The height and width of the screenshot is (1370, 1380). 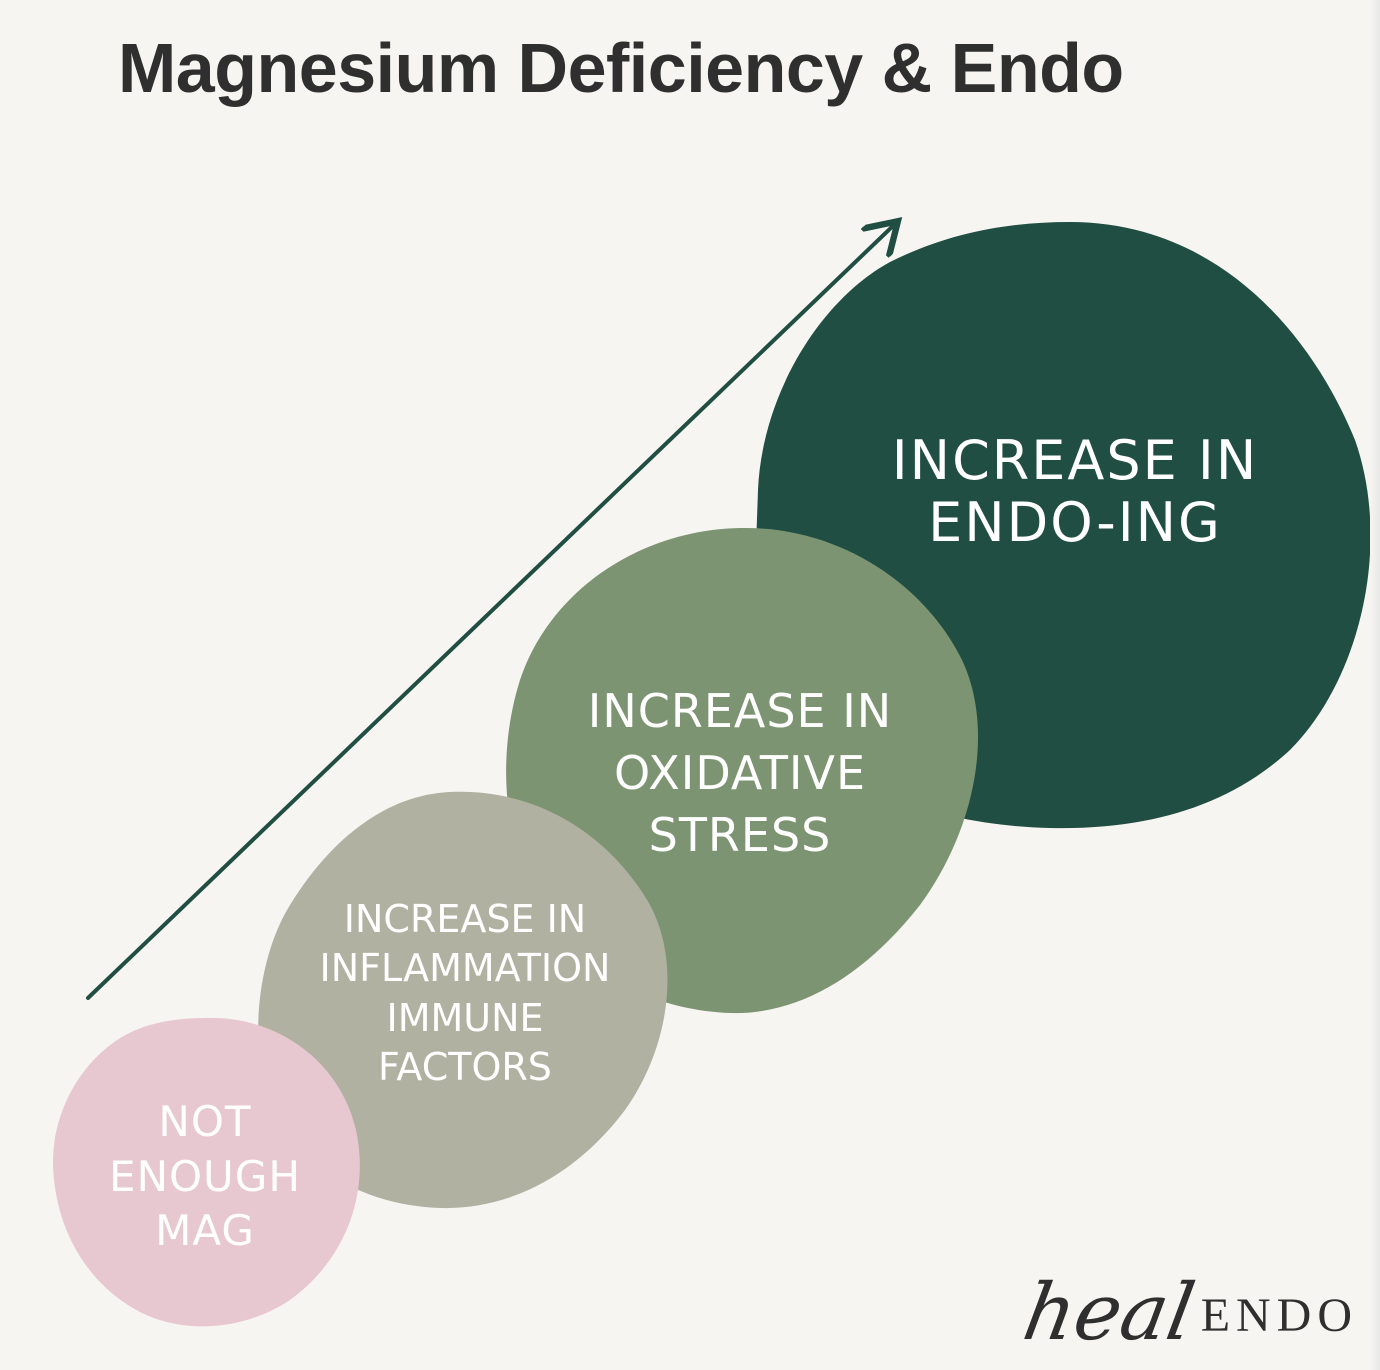 What do you see at coordinates (465, 968) in the screenshot?
I see `label-line: INFLAMMATION` at bounding box center [465, 968].